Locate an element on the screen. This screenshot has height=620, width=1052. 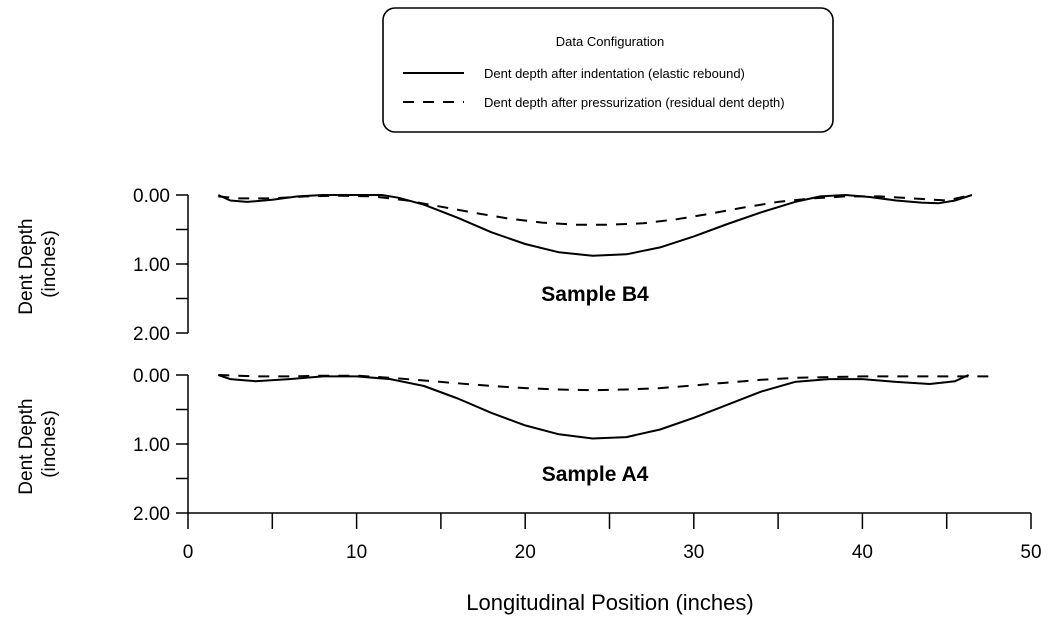
legend-box is located at coordinates (608, 70).